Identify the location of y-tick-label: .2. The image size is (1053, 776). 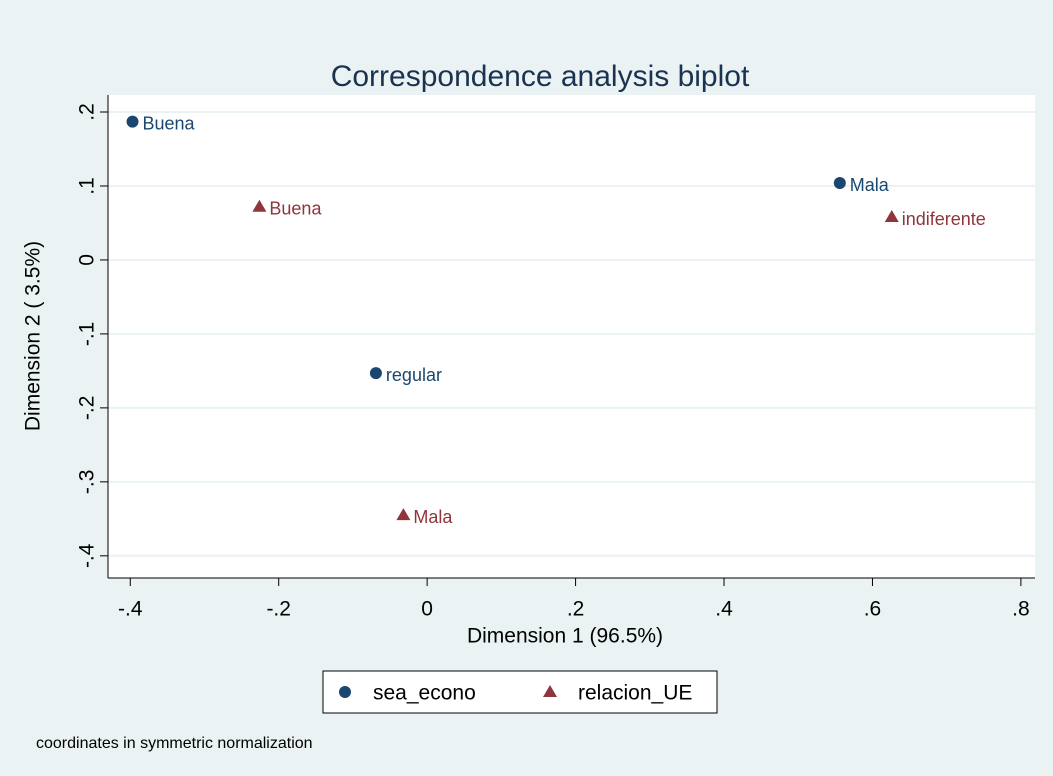
(87, 112).